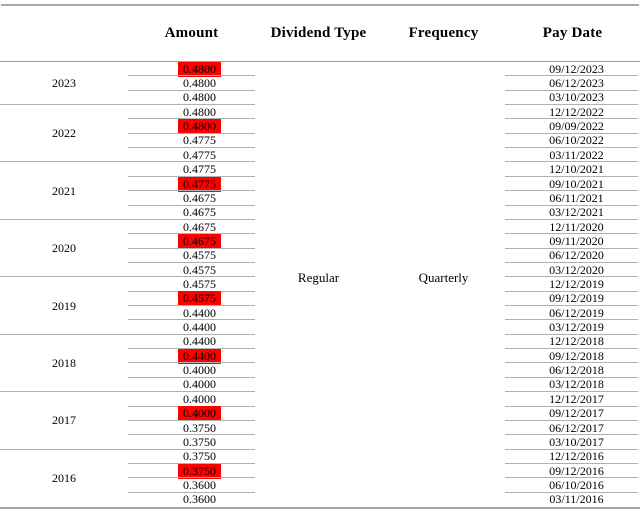  I want to click on pay-date-cell: 12/12/2017, so click(576, 398).